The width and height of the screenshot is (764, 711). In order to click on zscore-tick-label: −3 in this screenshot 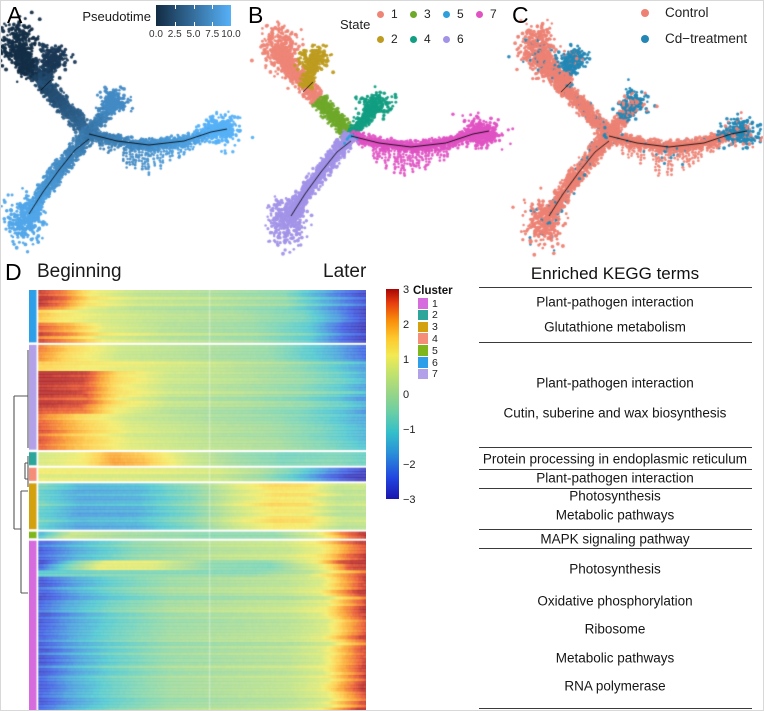, I will do `click(409, 500)`.